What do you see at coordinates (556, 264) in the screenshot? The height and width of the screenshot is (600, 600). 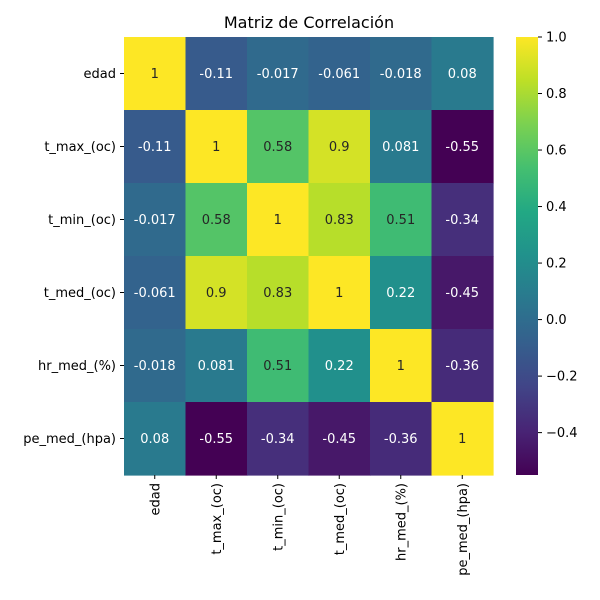 I see `colorbar-tick-label: 0.2` at bounding box center [556, 264].